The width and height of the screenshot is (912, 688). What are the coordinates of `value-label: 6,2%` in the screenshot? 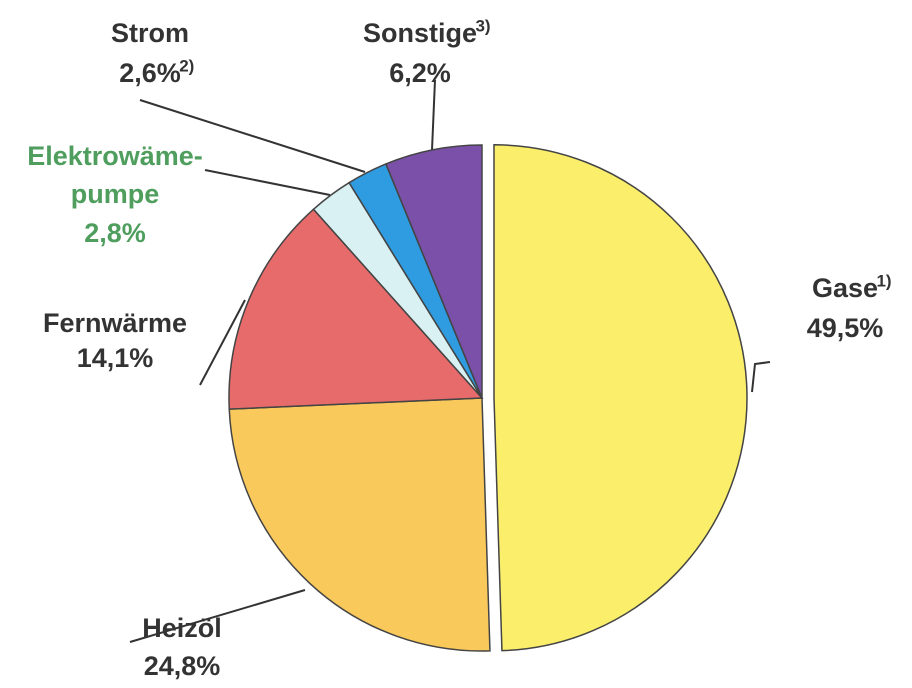 It's located at (420, 73).